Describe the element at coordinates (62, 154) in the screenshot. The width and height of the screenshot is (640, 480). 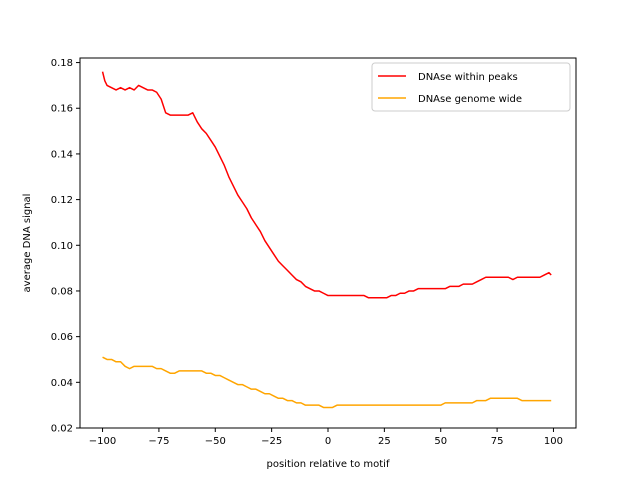
I see `y-tick-label: 0.14` at that location.